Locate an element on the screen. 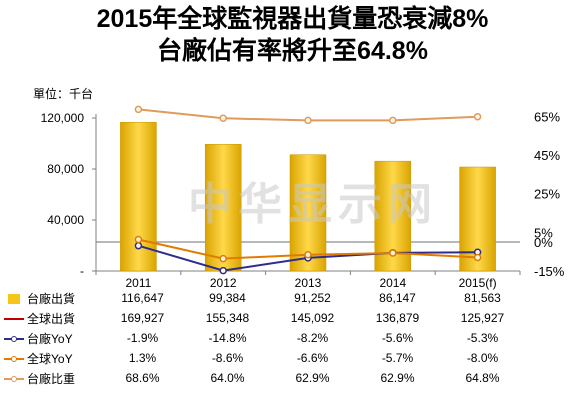  y2-tick-label: 45% is located at coordinates (547, 155).